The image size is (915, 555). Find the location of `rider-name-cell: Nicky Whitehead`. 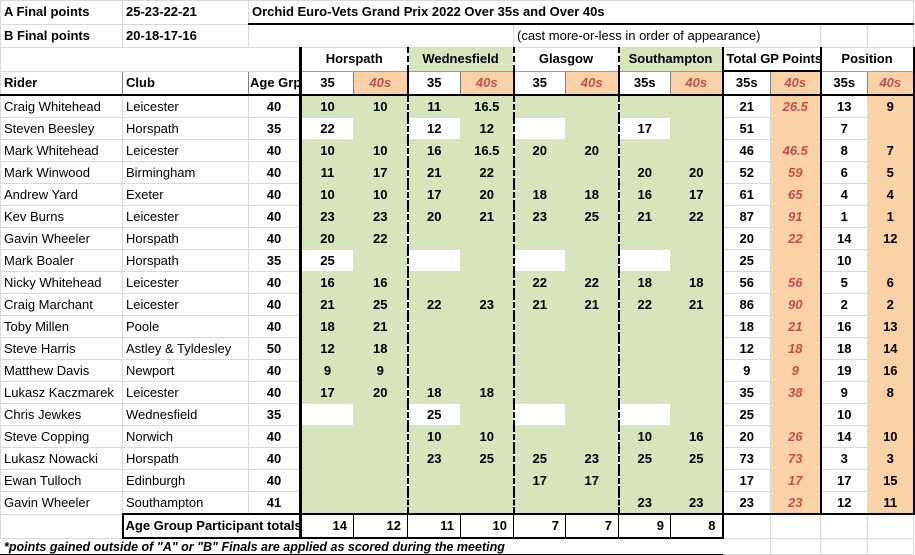

rider-name-cell: Nicky Whitehead is located at coordinates (61, 282).